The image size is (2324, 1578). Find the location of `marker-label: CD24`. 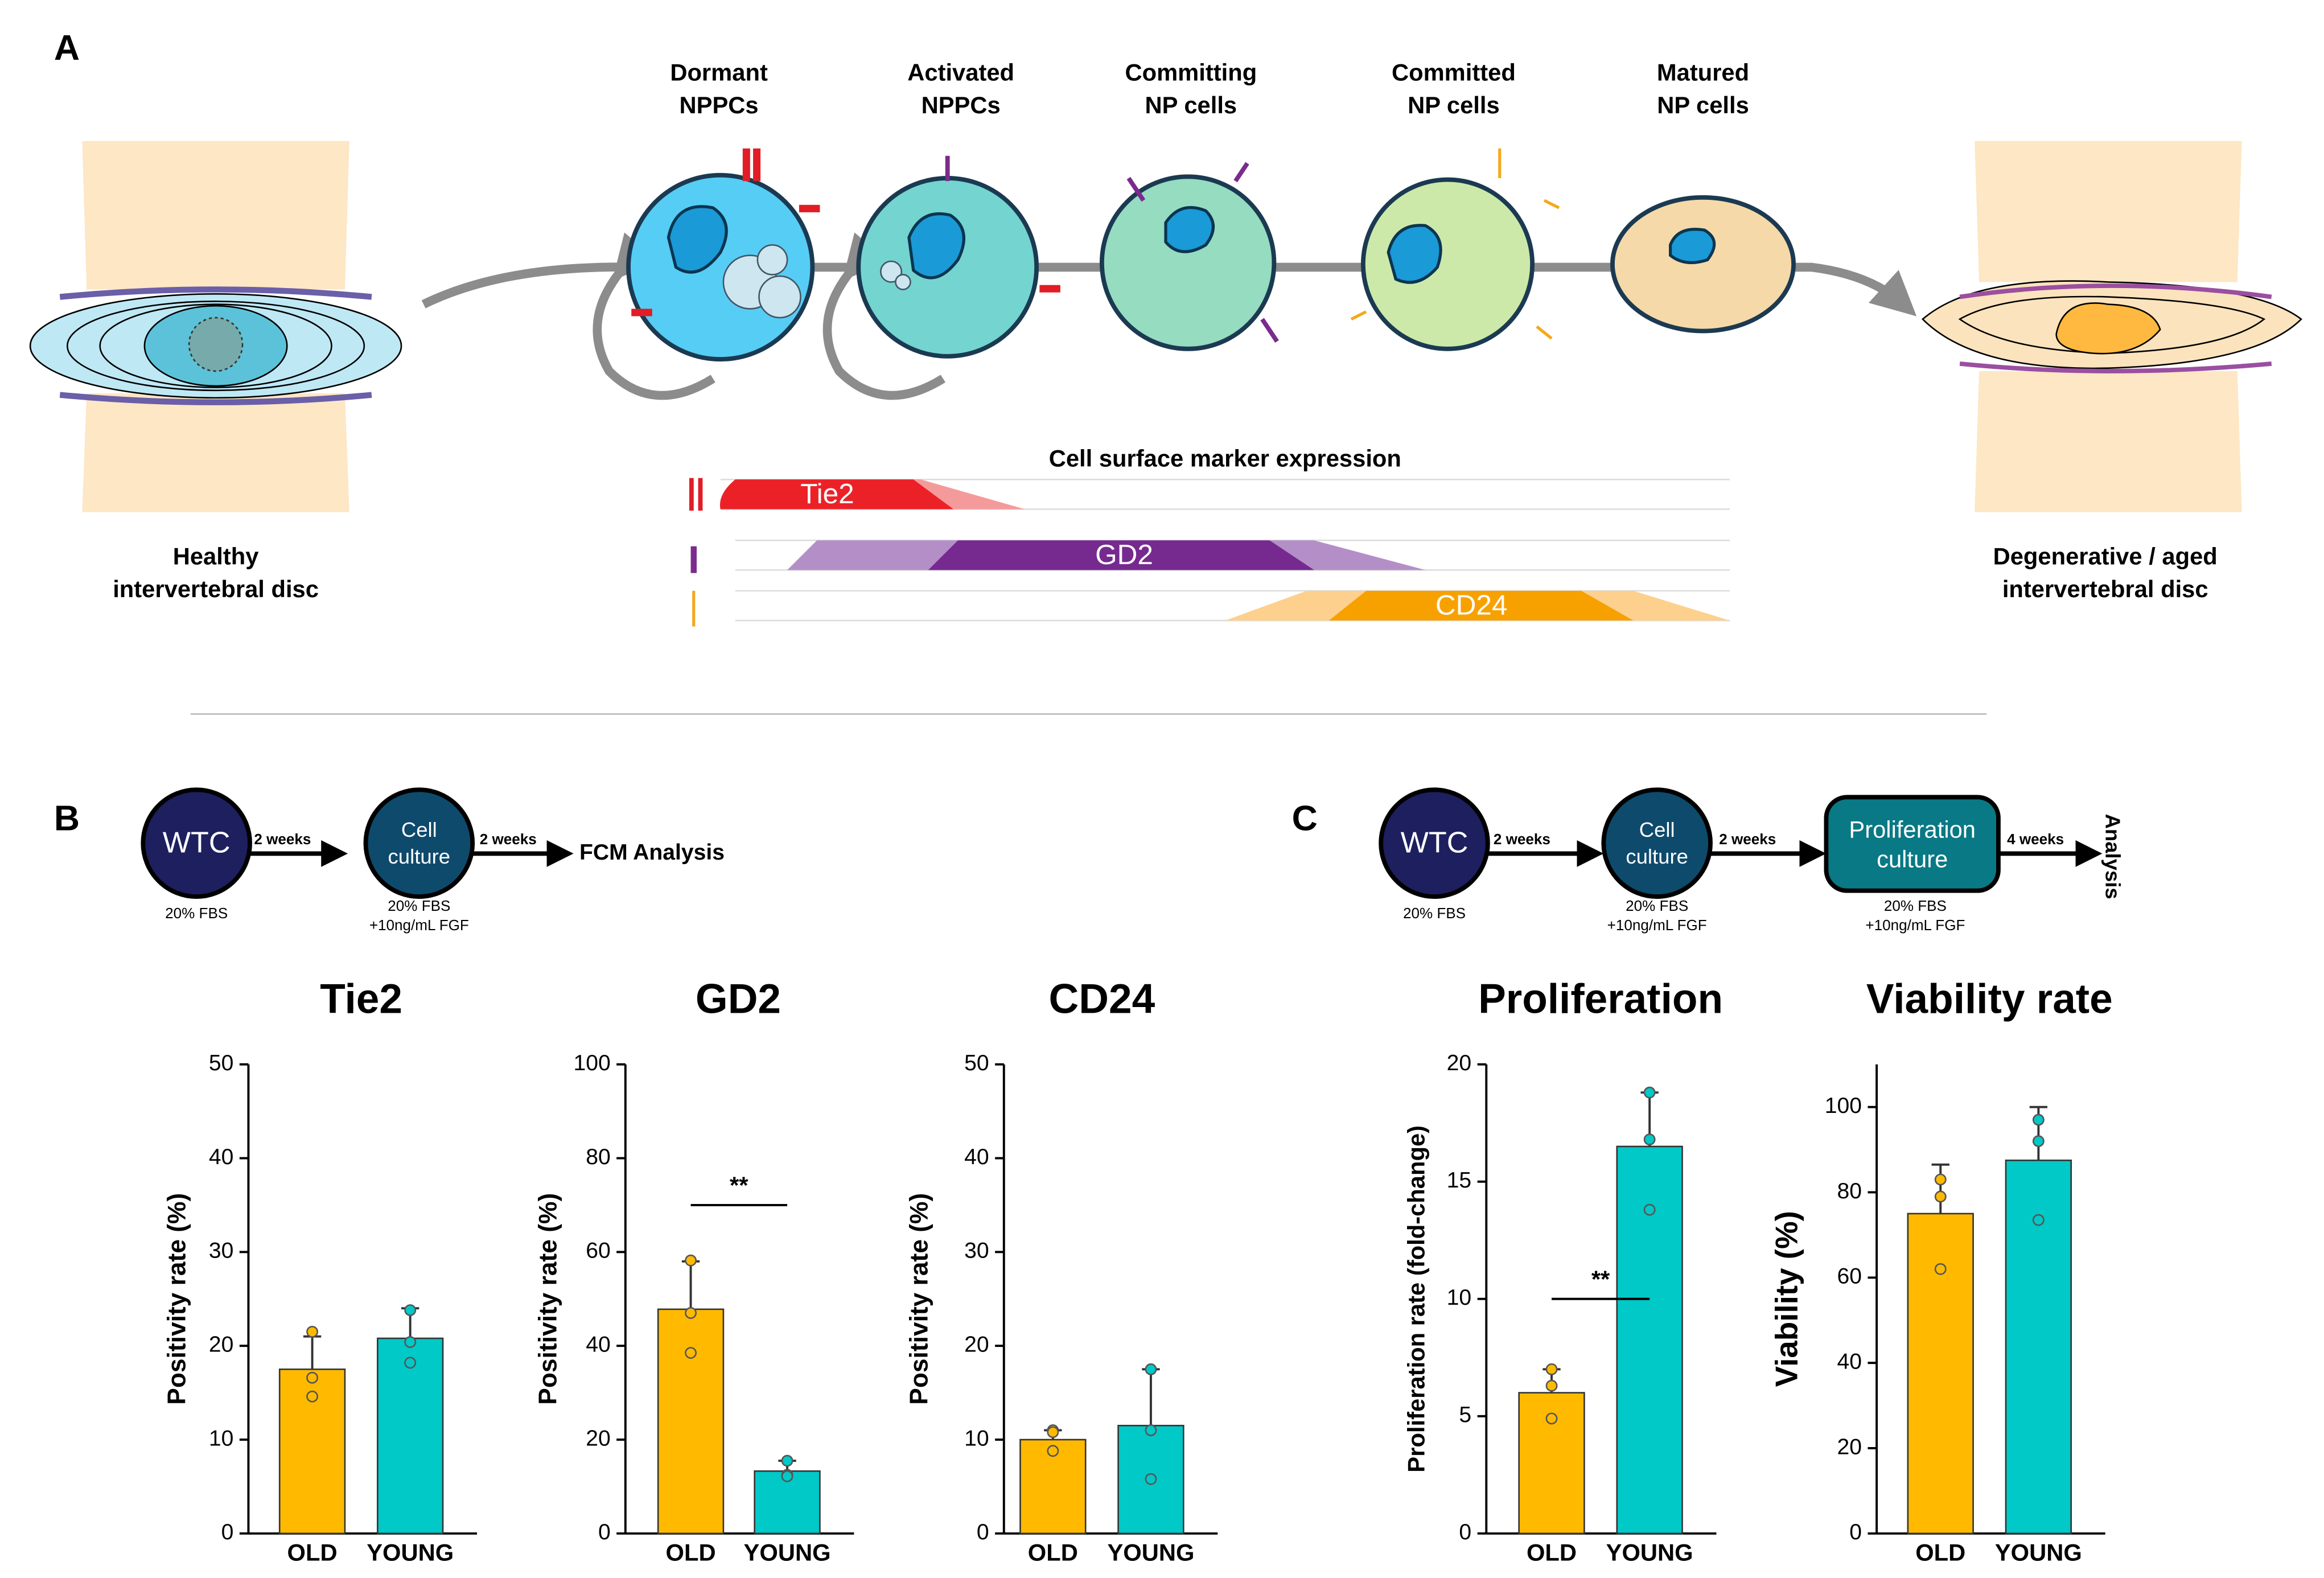

marker-label: CD24 is located at coordinates (1471, 605).